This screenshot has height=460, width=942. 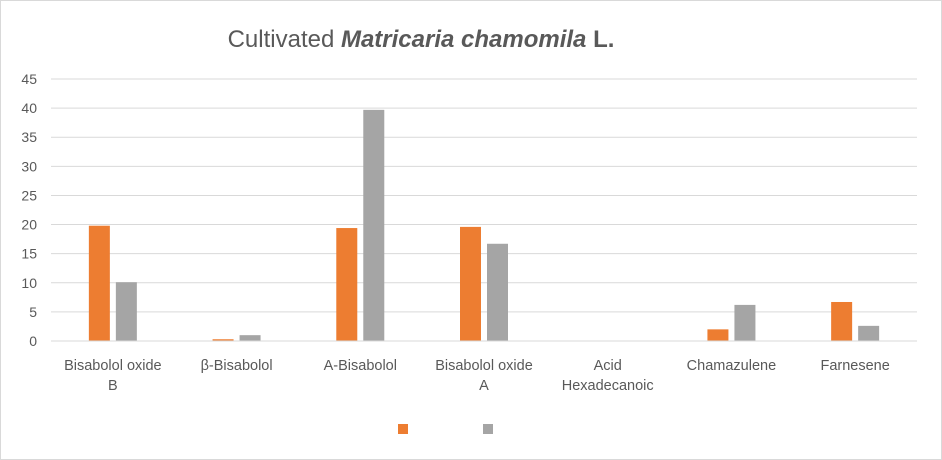 What do you see at coordinates (29, 225) in the screenshot?
I see `y-tick-label: 20` at bounding box center [29, 225].